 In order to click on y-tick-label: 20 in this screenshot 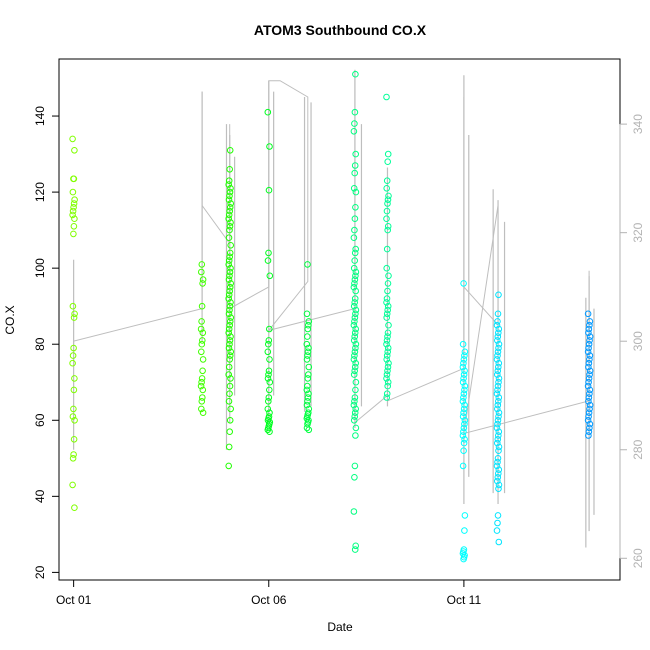, I will do `click(40, 572)`.